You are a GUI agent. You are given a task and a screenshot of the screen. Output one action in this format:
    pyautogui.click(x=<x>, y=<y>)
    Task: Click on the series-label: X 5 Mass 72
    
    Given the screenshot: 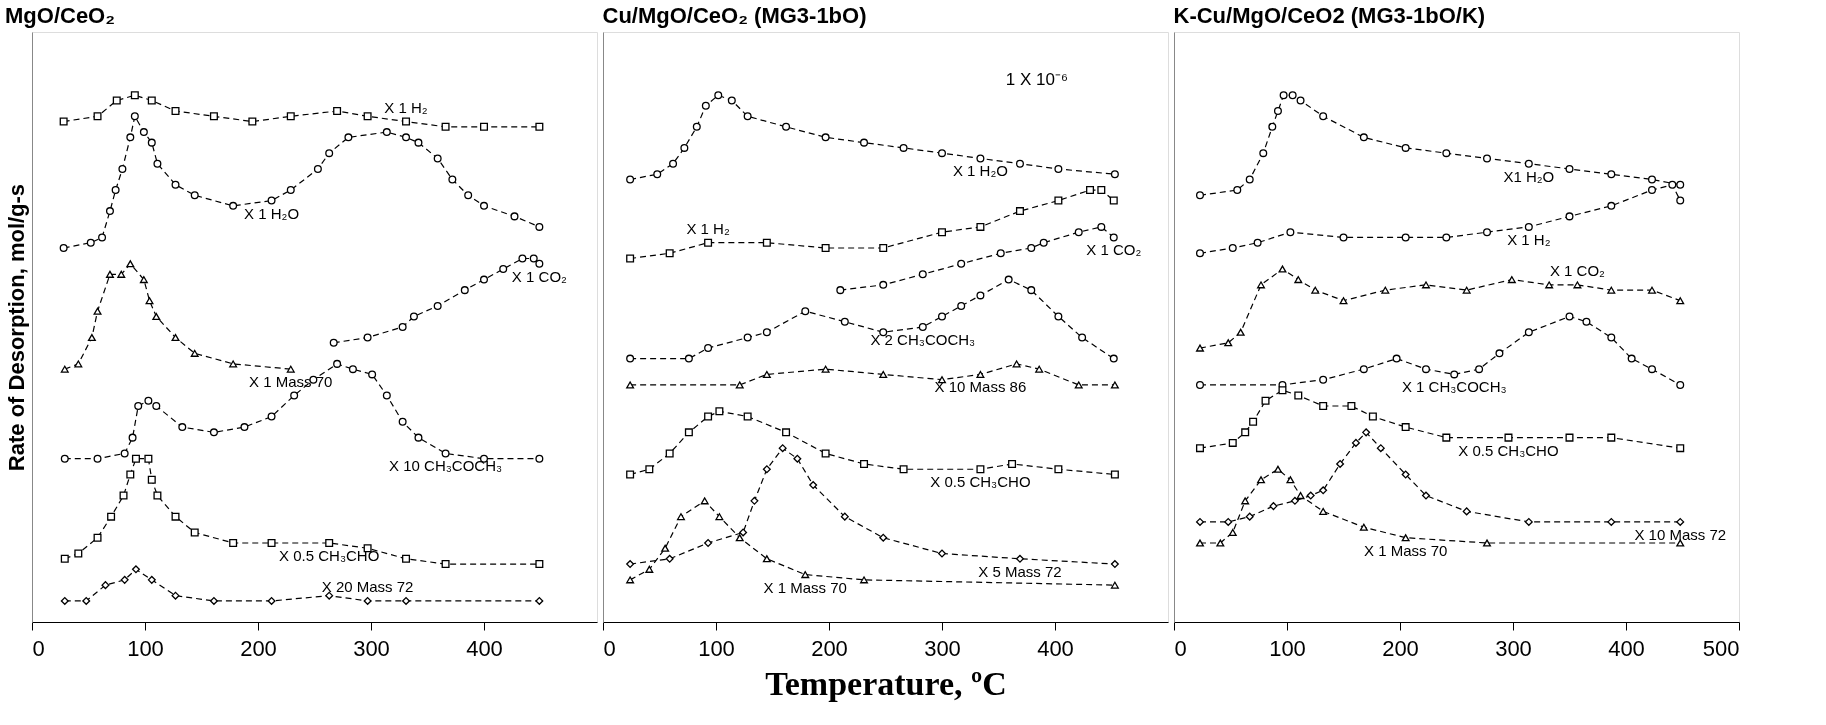 What is the action you would take?
    pyautogui.click(x=1020, y=571)
    